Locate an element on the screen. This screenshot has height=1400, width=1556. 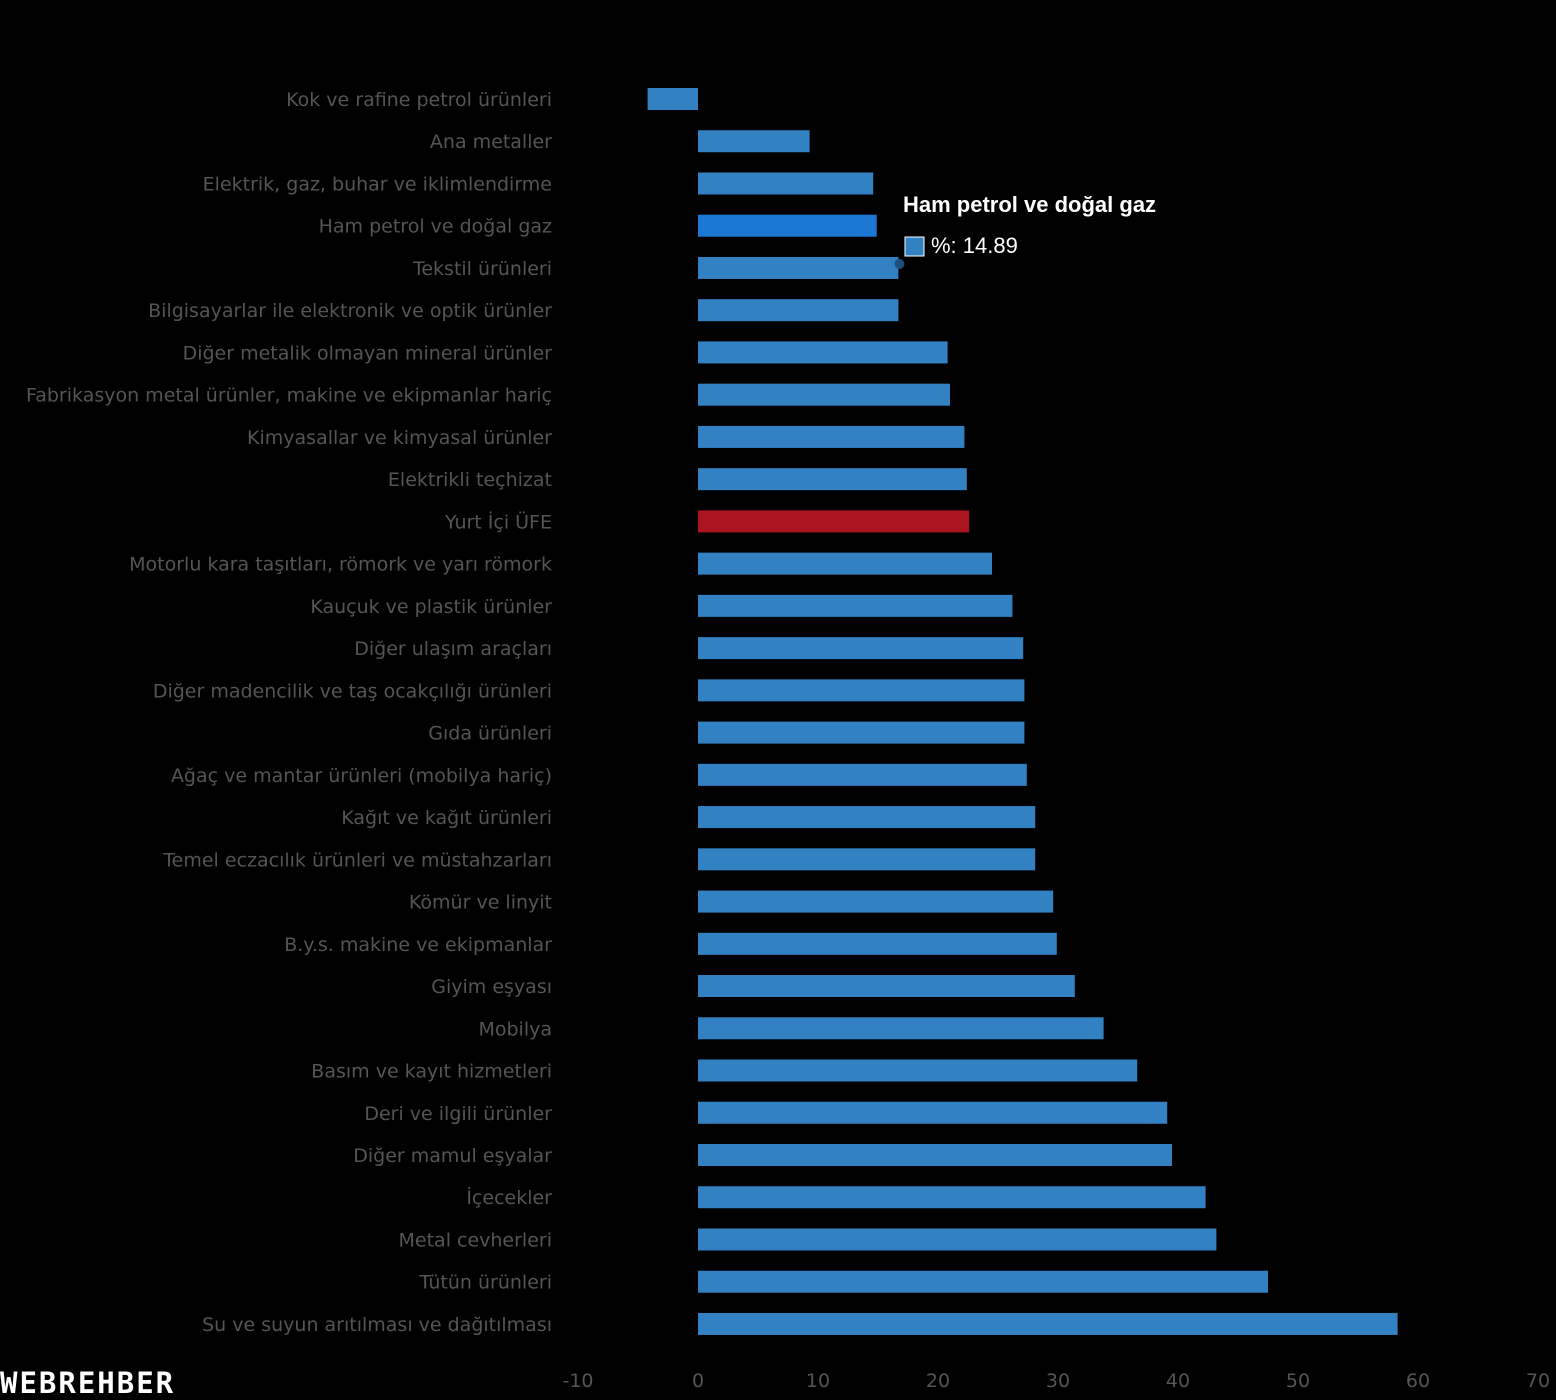
category-label: Elektrikli teçhizat is located at coordinates (470, 480).